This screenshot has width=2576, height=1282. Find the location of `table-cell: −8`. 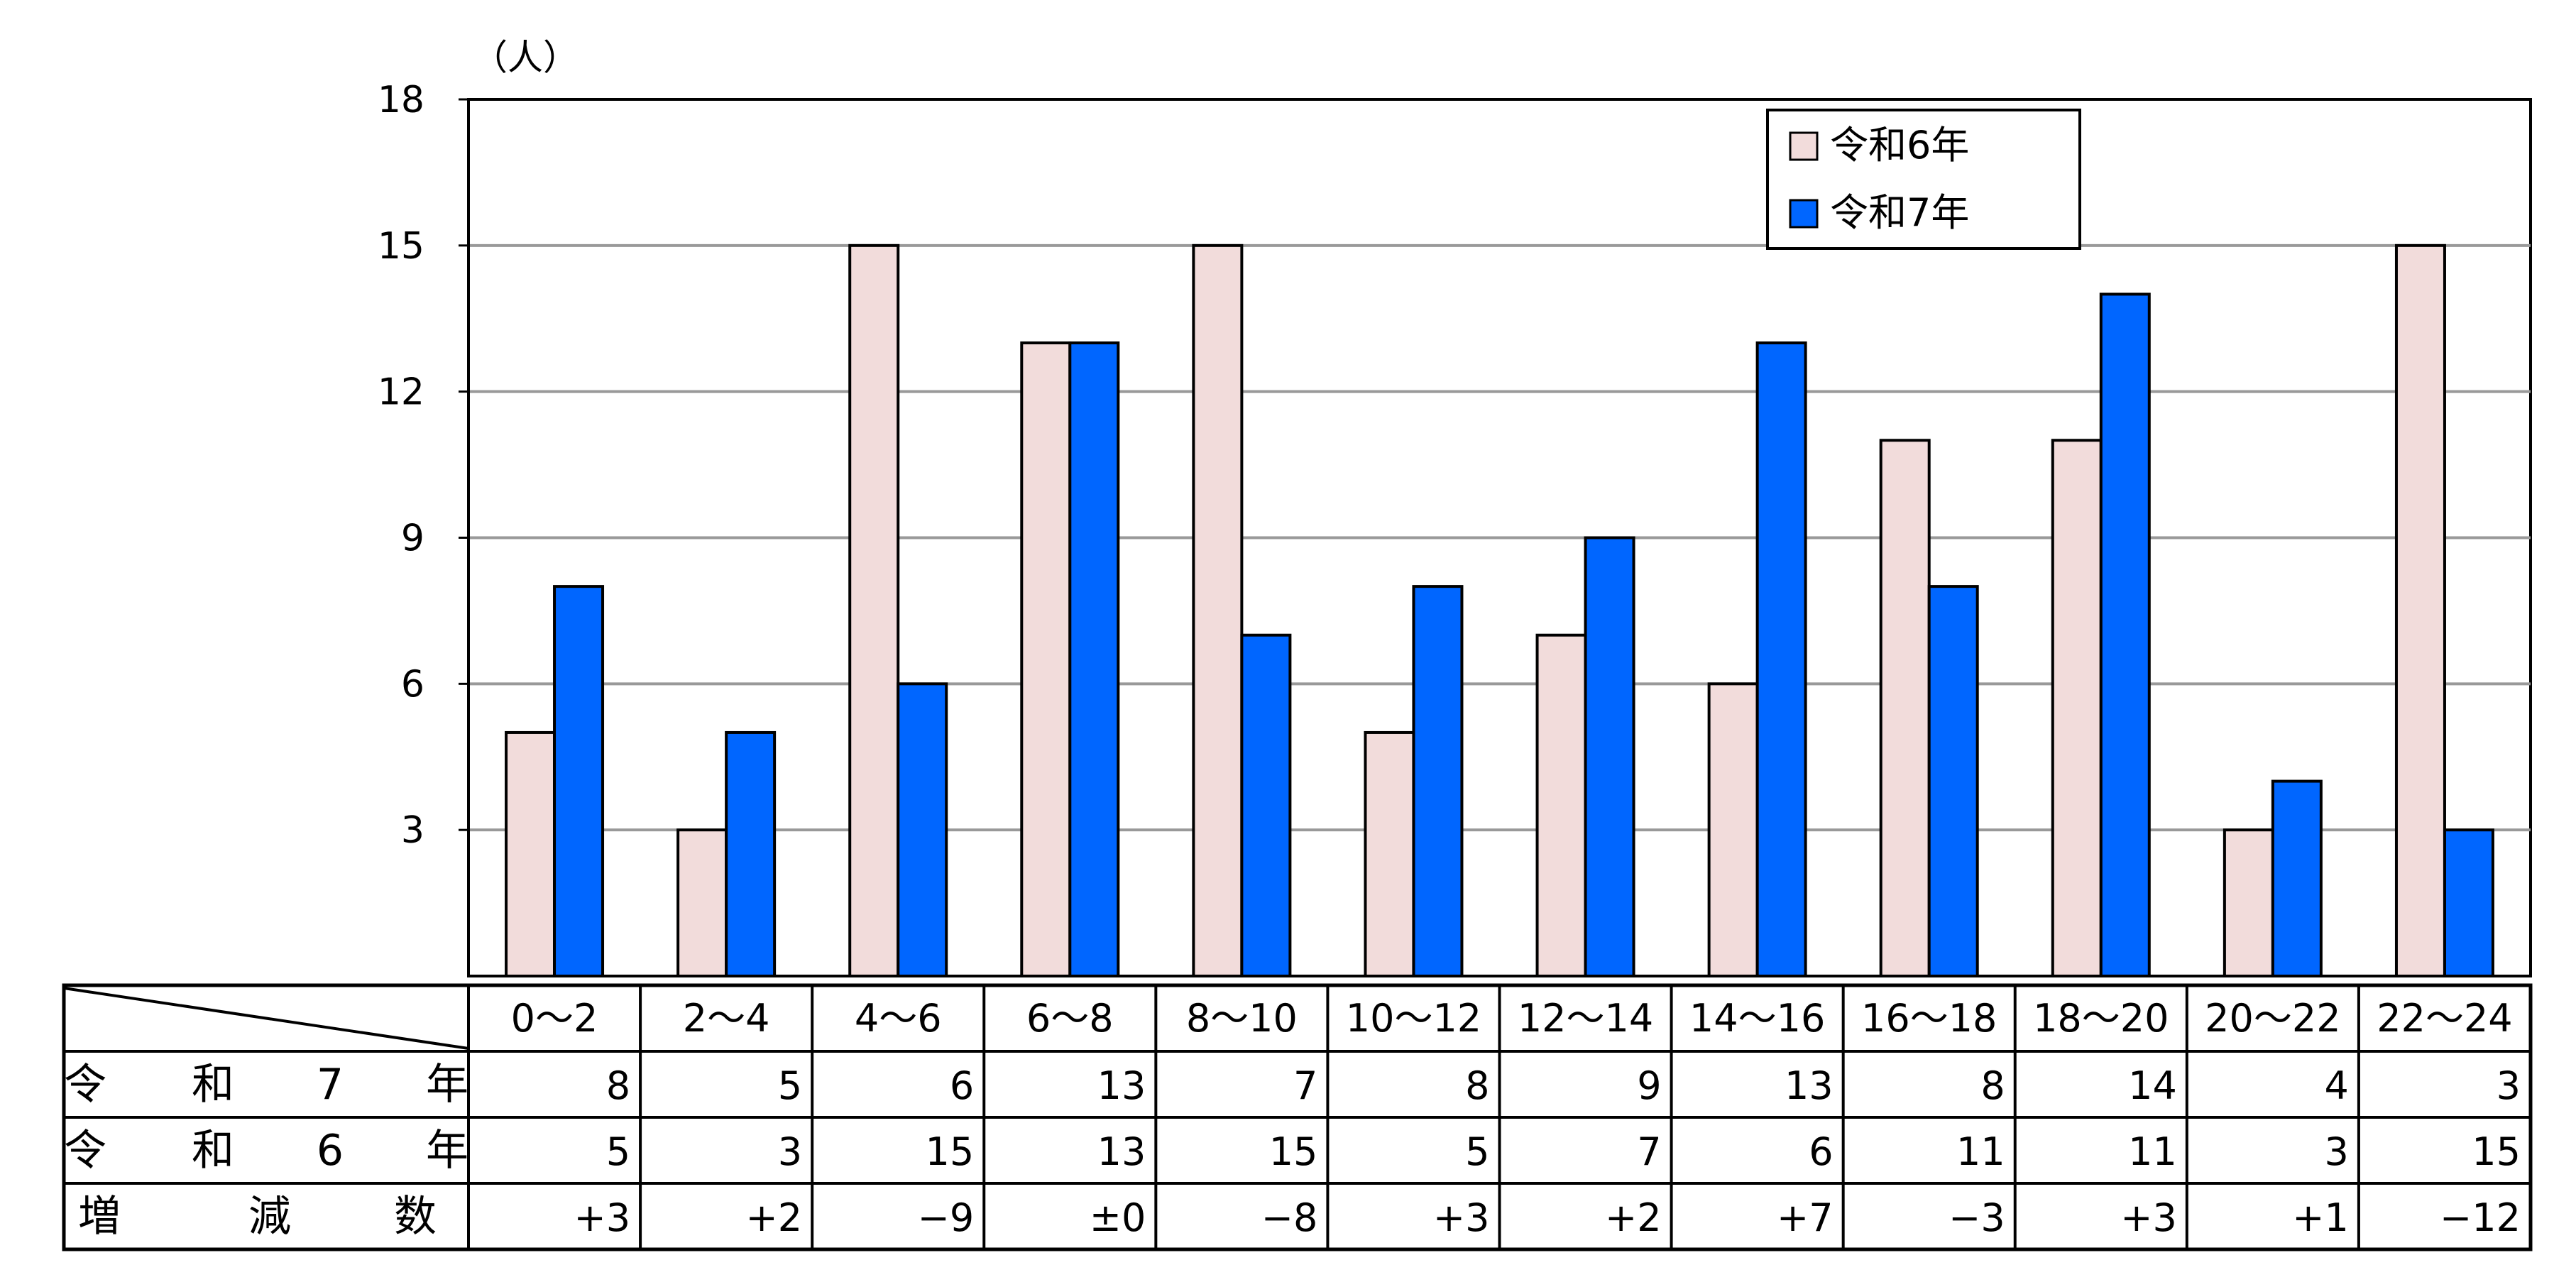

table-cell: −8 is located at coordinates (1289, 1217).